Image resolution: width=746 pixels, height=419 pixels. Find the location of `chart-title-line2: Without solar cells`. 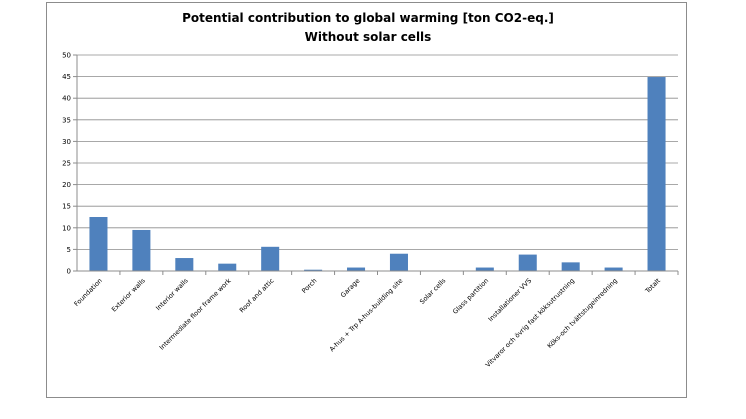

chart-title-line2: Without solar cells is located at coordinates (368, 37).